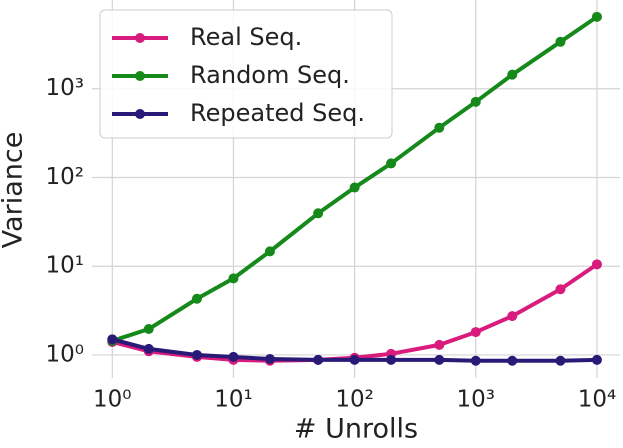 This screenshot has width=623, height=448. I want to click on x-tick-label: 10⁰, so click(112, 400).